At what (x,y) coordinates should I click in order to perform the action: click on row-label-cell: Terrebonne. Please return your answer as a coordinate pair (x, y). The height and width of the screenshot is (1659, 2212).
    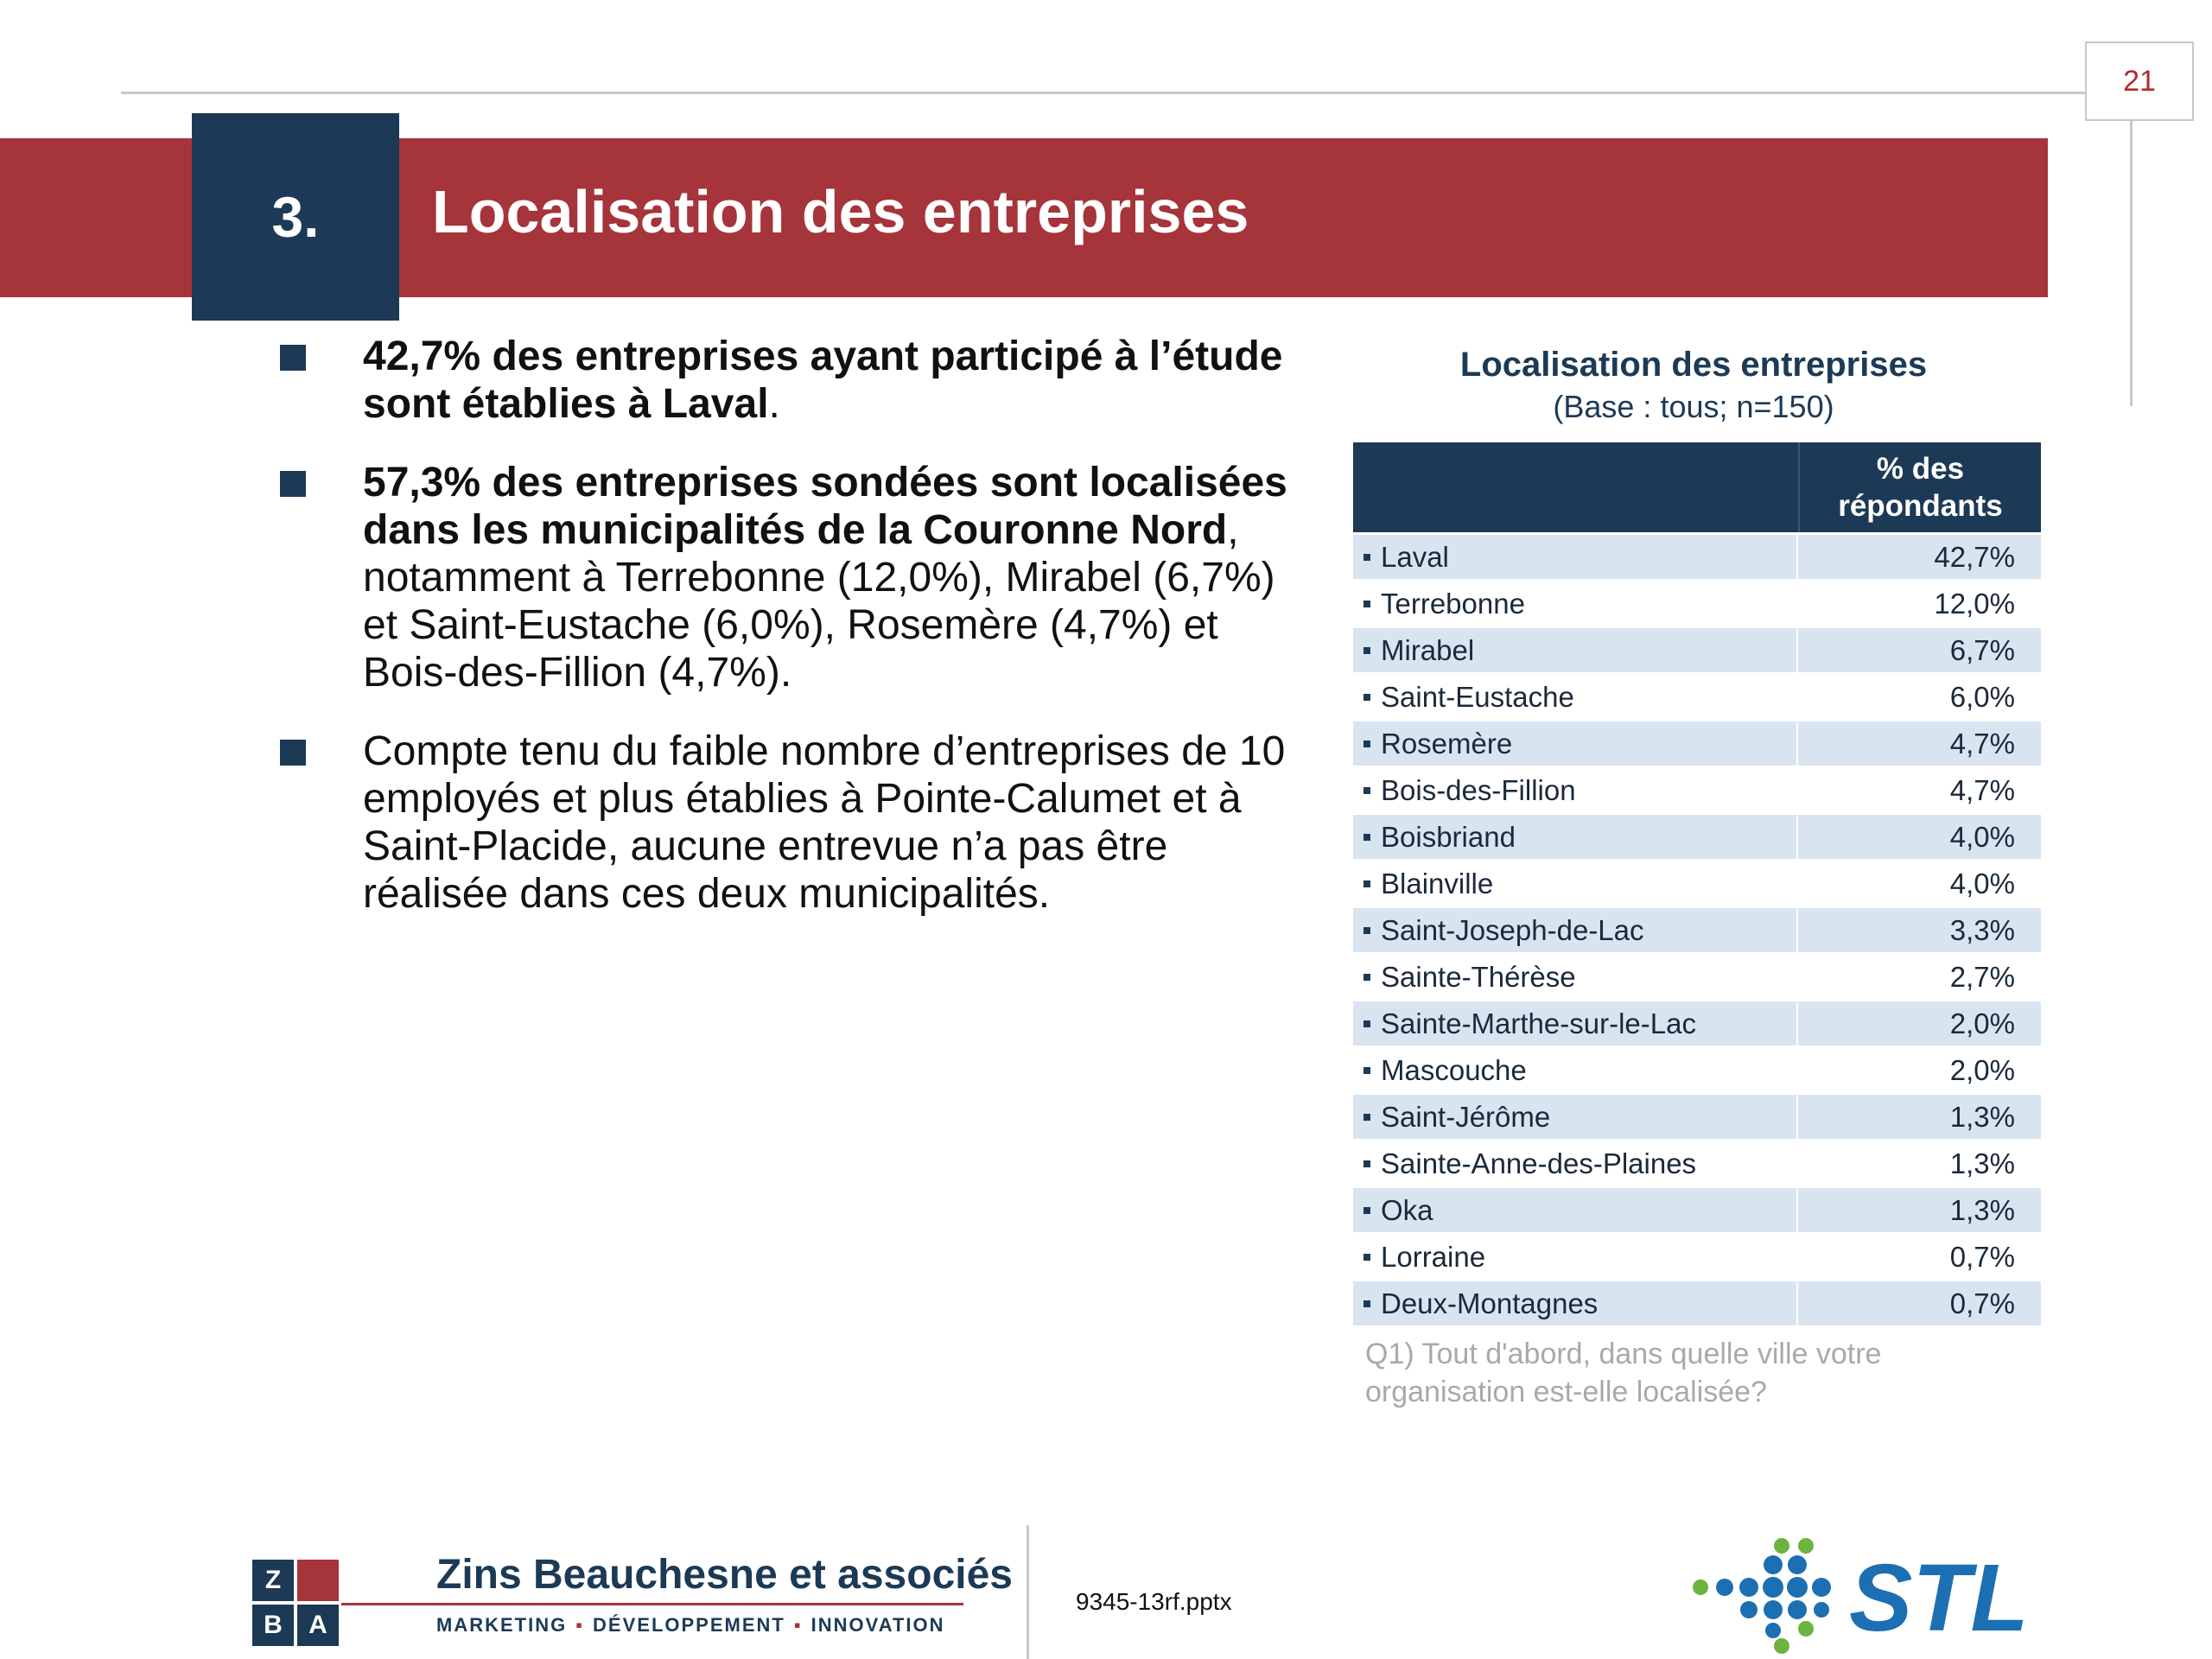
    Looking at the image, I should click on (1575, 604).